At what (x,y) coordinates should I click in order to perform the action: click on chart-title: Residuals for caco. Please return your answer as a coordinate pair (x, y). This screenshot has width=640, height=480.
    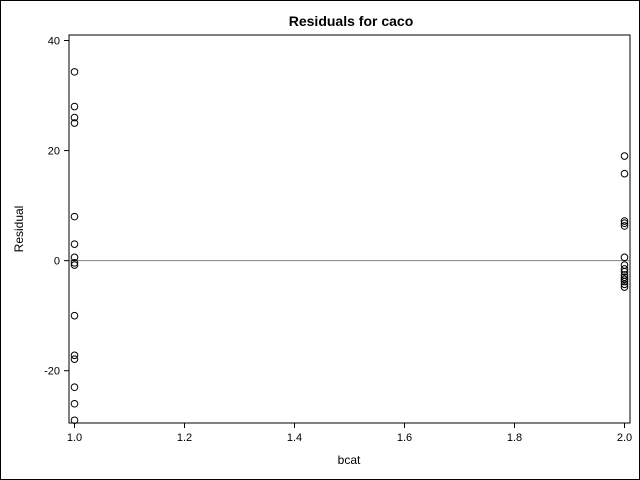
    Looking at the image, I should click on (351, 21).